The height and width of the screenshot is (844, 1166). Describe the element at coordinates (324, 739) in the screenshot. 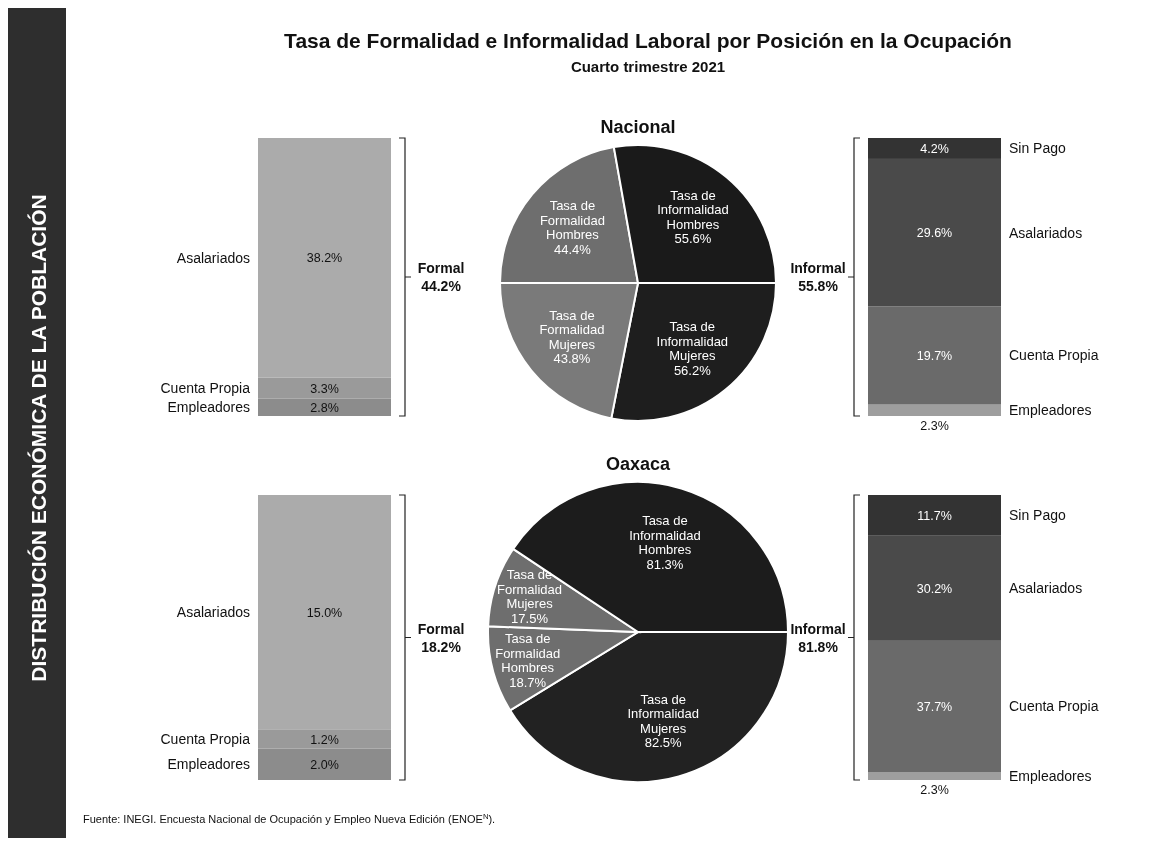

I see `data-label: 1.2%` at that location.